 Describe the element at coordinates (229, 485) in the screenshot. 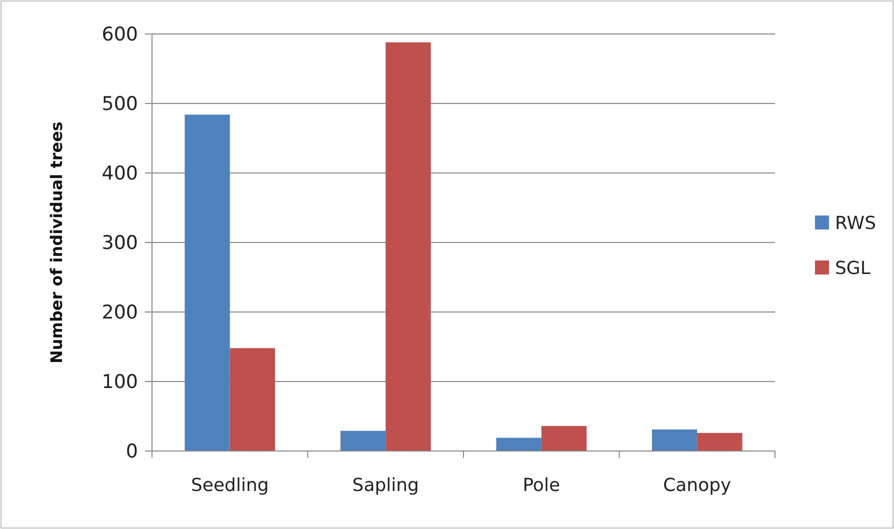

I see `x-tick-label: Seedling` at that location.